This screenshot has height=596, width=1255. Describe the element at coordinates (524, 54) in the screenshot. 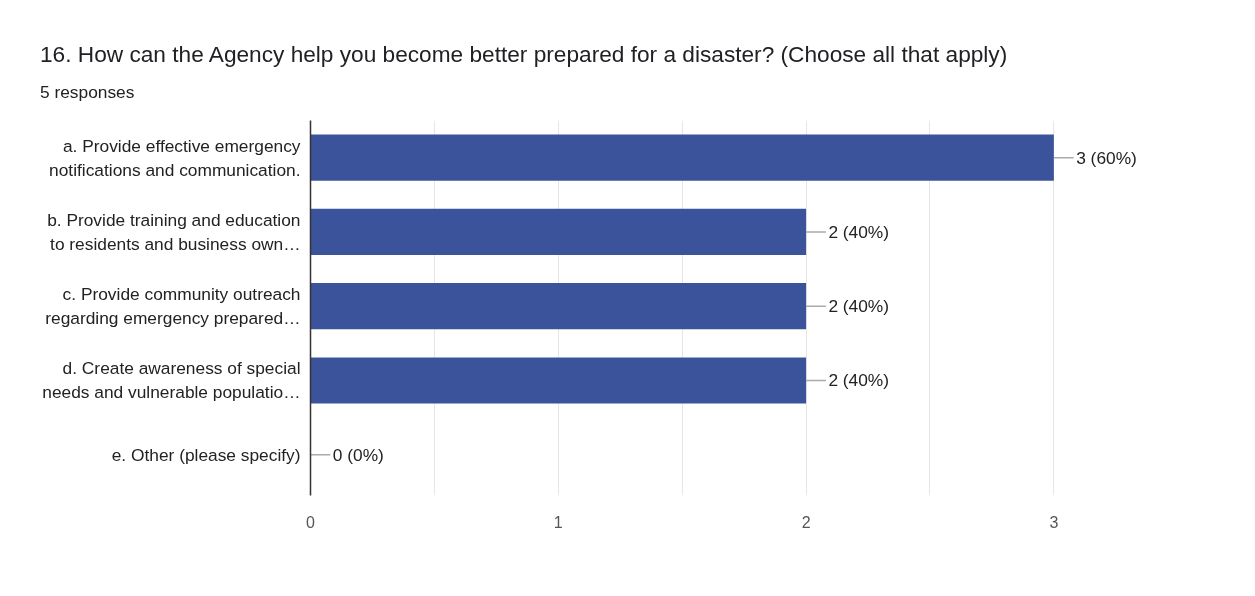

I see `chart-title: 16. How can the Agency help you become better prepared for a disaster? (Choose all that apply)` at that location.